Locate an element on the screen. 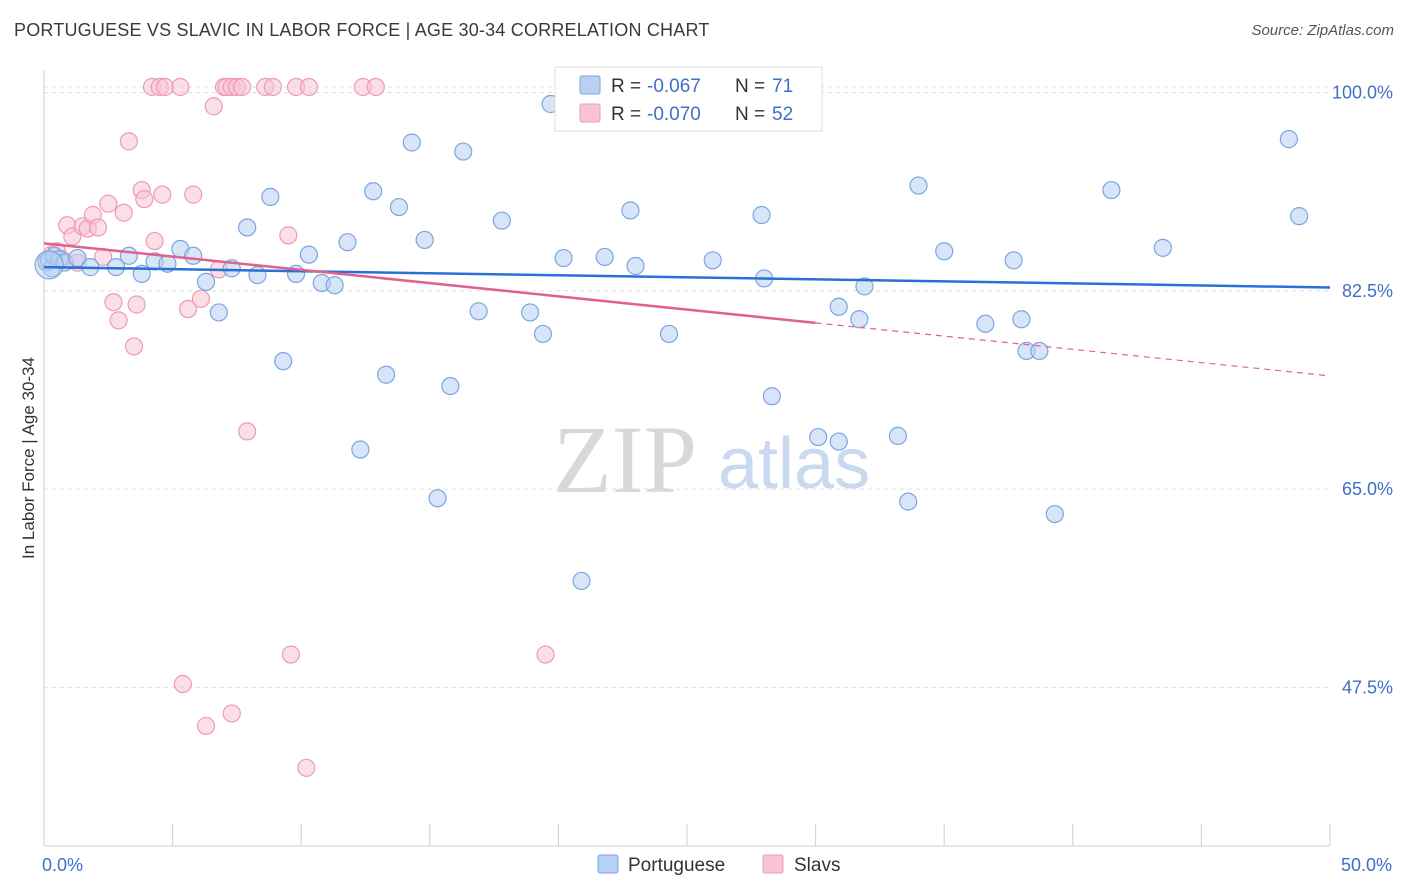 This screenshot has height=892, width=1406. series-legend: Portuguese Slavs is located at coordinates (718, 865).